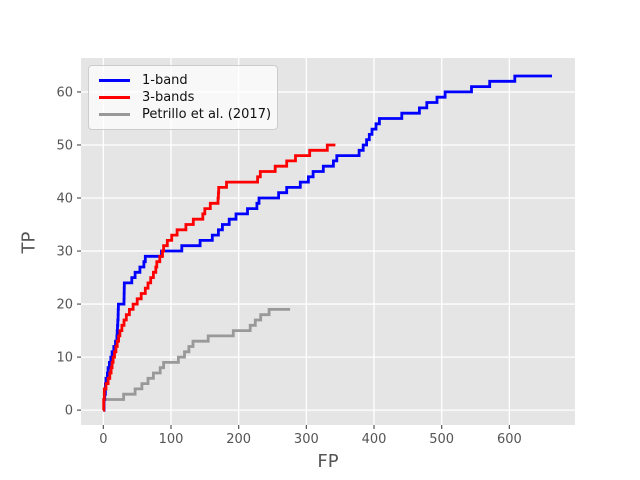  I want to click on legend-label: 1-band, so click(165, 80).